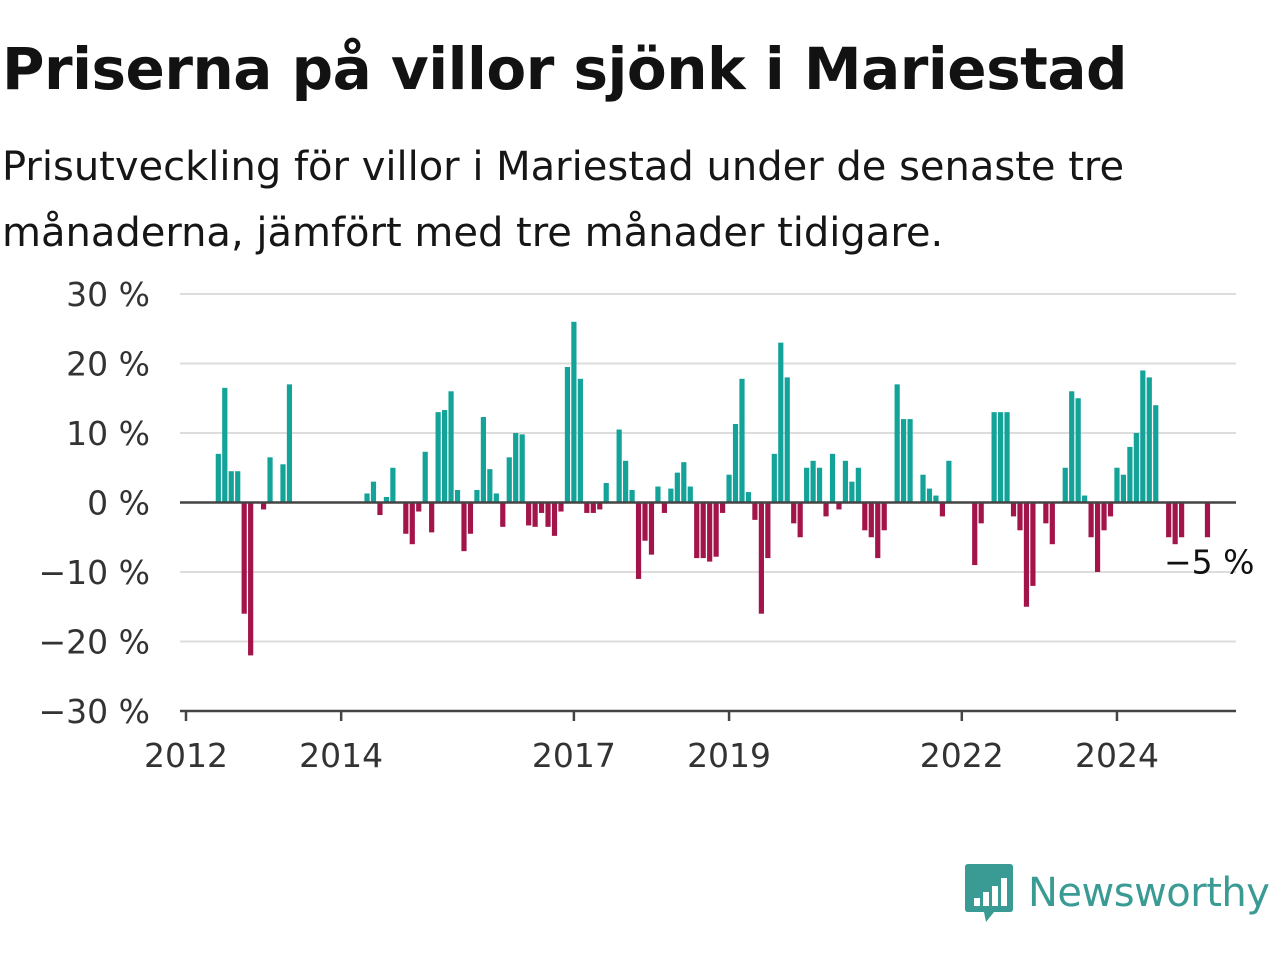 Image resolution: width=1280 pixels, height=960 pixels. What do you see at coordinates (962, 755) in the screenshot?
I see `x-tick-label: 2022` at bounding box center [962, 755].